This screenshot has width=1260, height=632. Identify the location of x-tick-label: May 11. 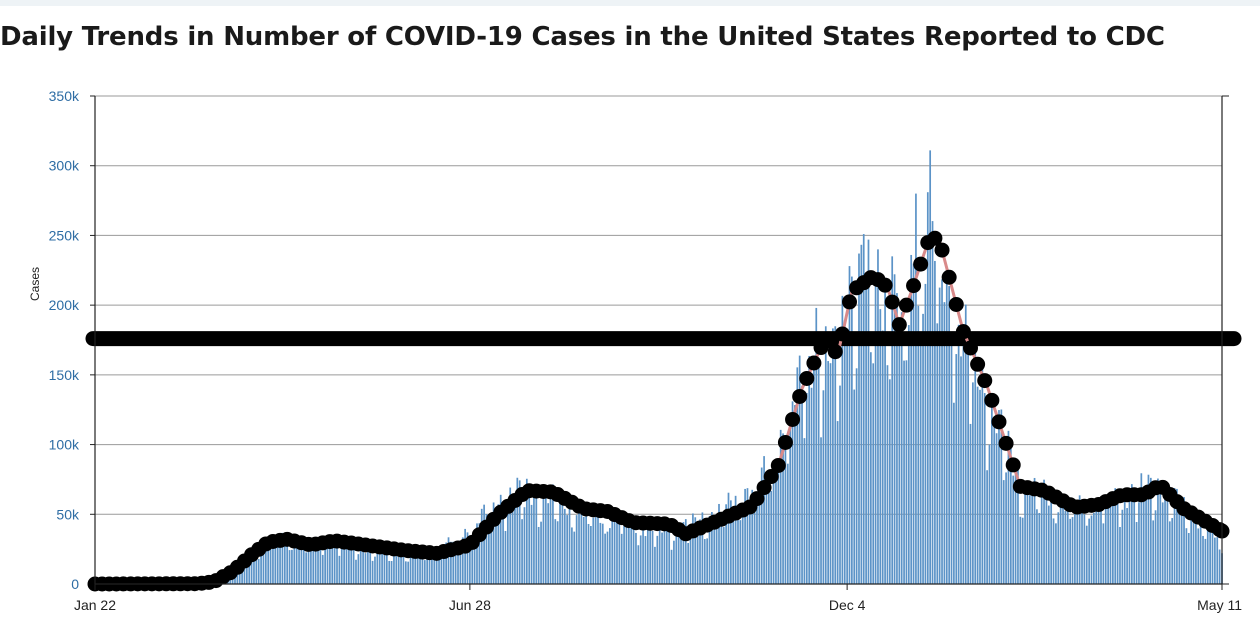
(1219, 605).